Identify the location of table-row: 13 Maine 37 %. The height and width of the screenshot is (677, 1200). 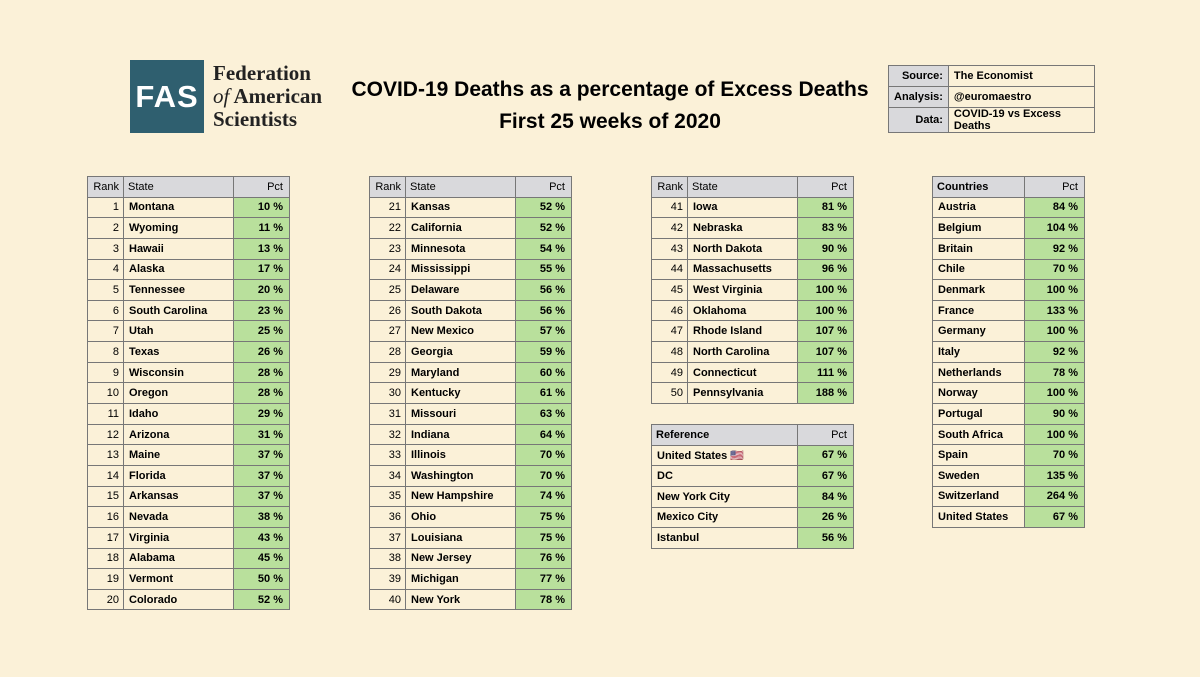
(188, 455).